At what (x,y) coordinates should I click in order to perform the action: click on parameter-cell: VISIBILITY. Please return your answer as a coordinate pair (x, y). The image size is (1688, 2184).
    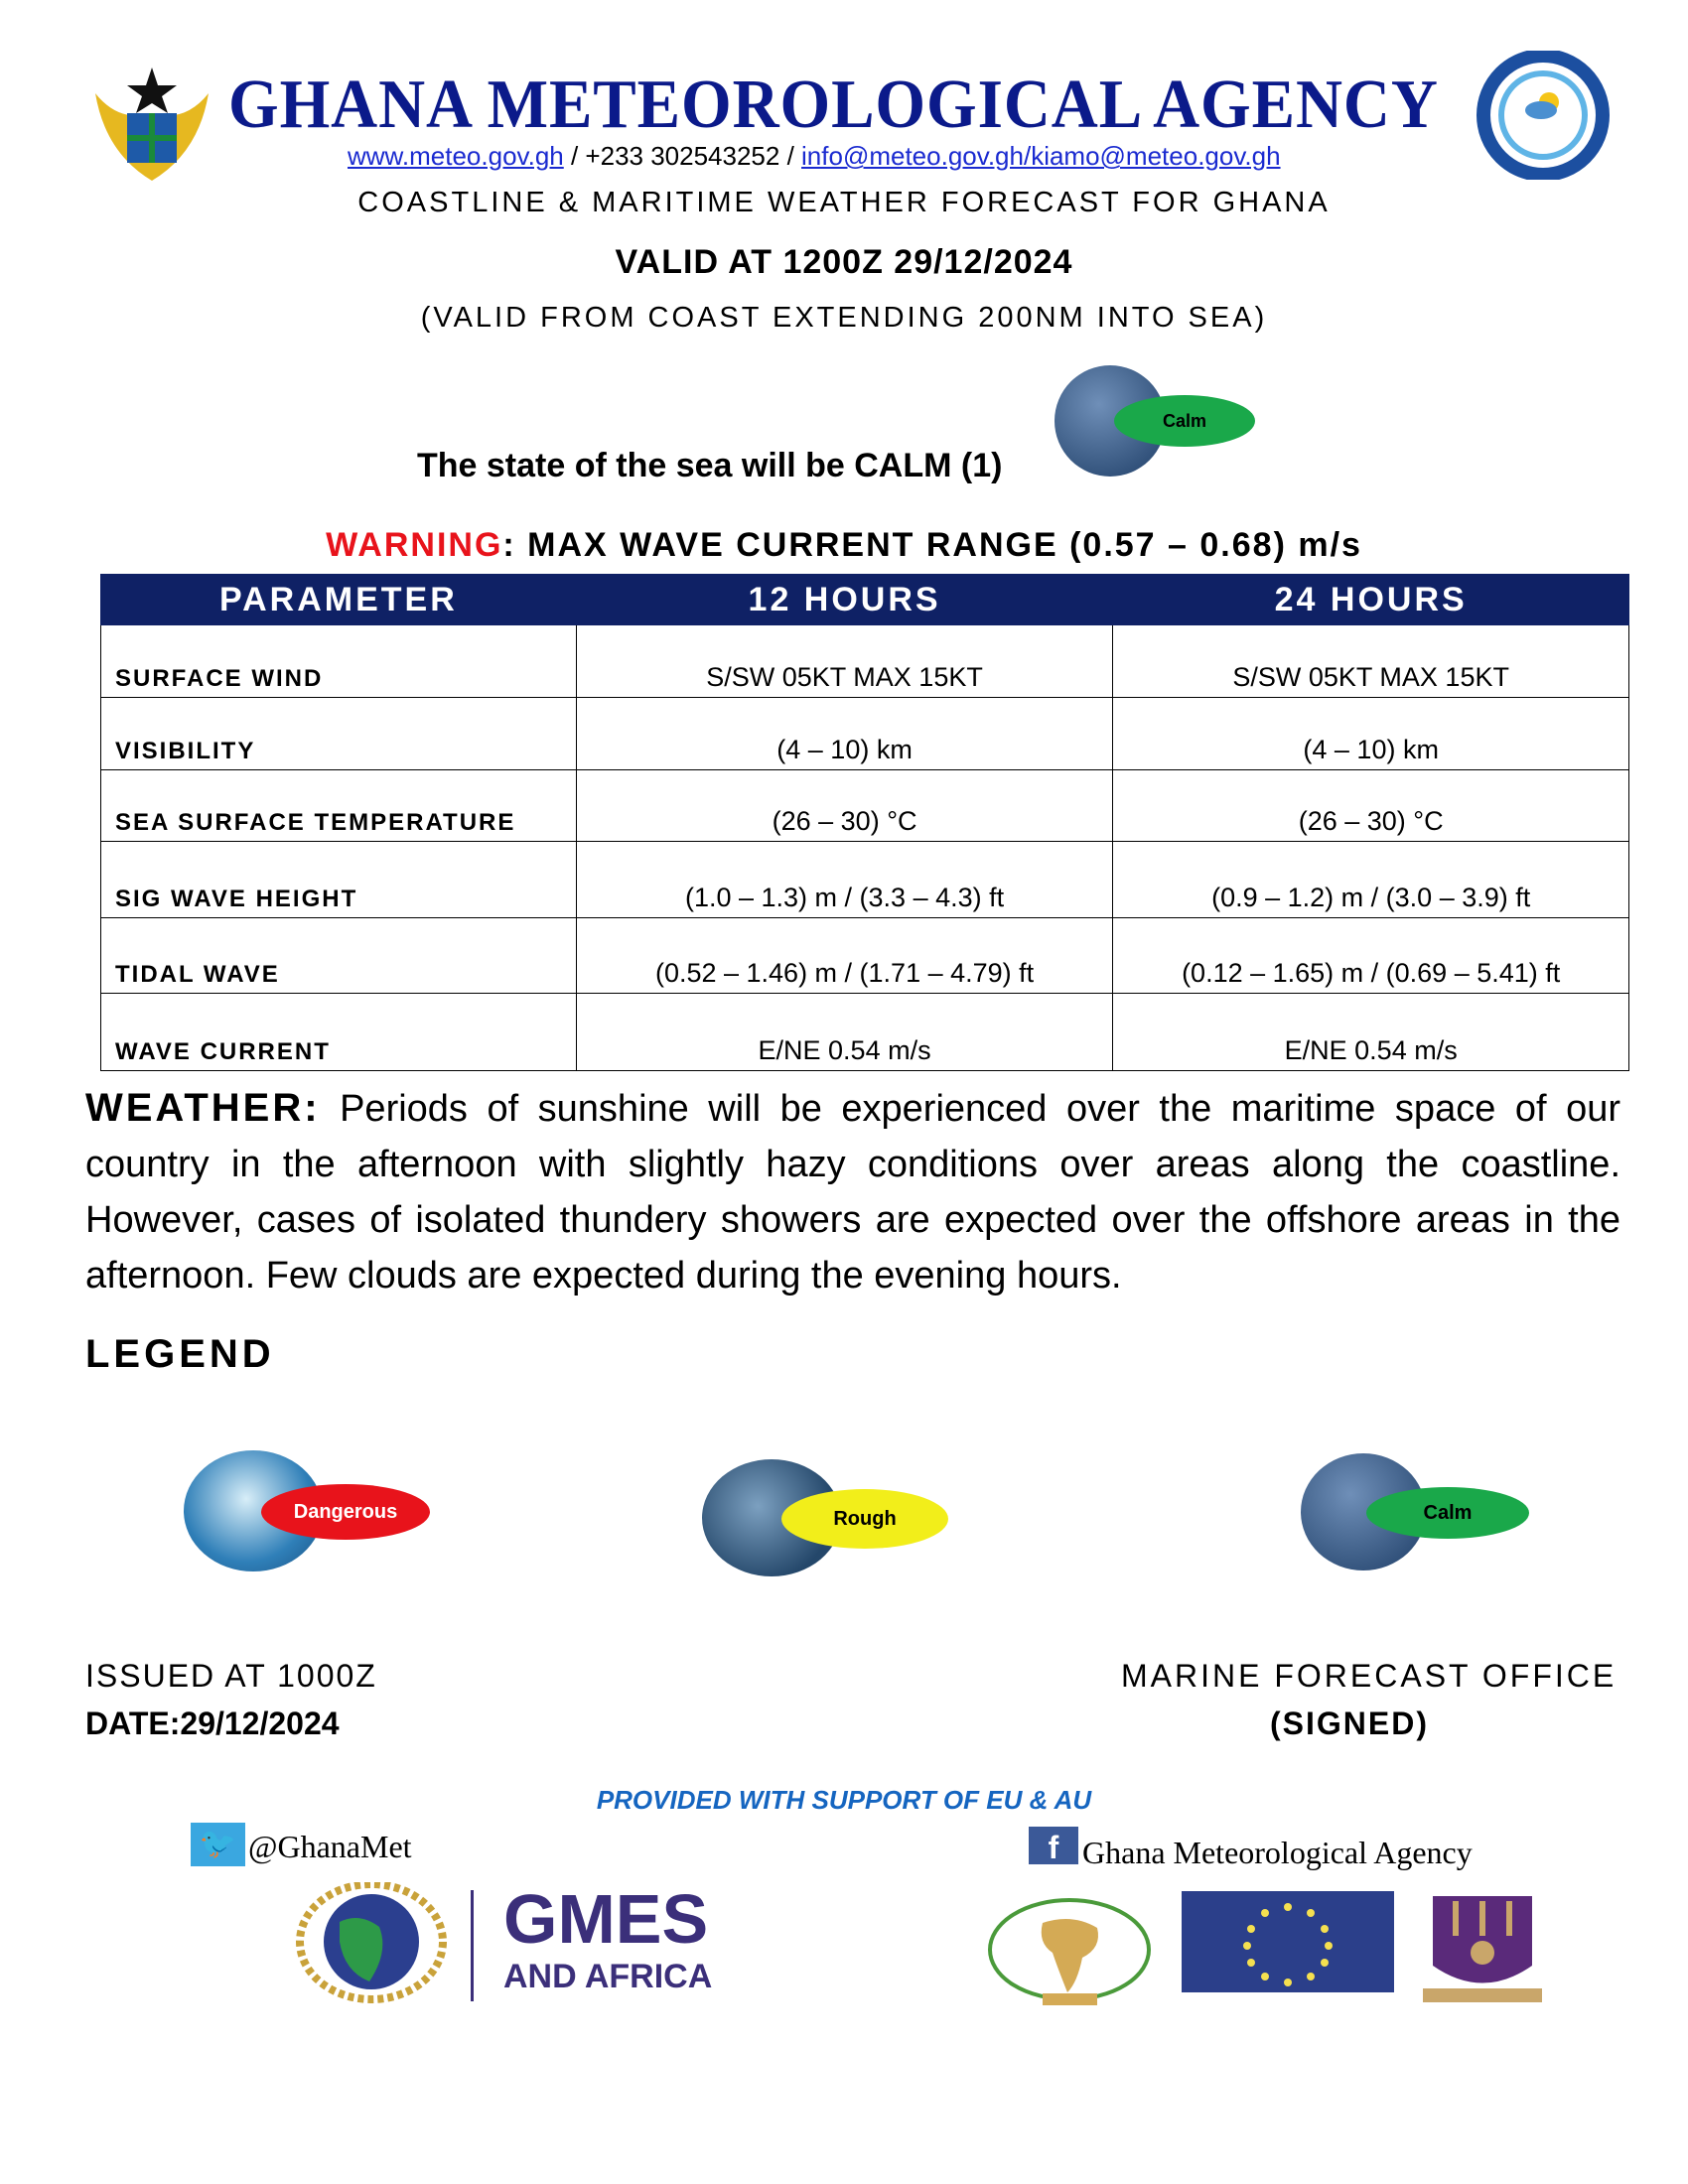
    Looking at the image, I should click on (338, 733).